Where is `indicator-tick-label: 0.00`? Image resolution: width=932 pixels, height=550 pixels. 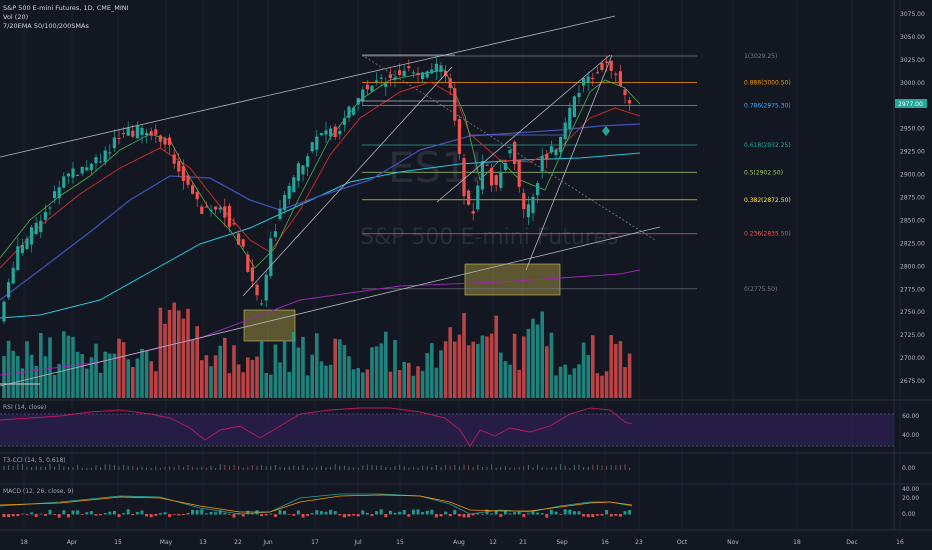 indicator-tick-label: 0.00 is located at coordinates (909, 514).